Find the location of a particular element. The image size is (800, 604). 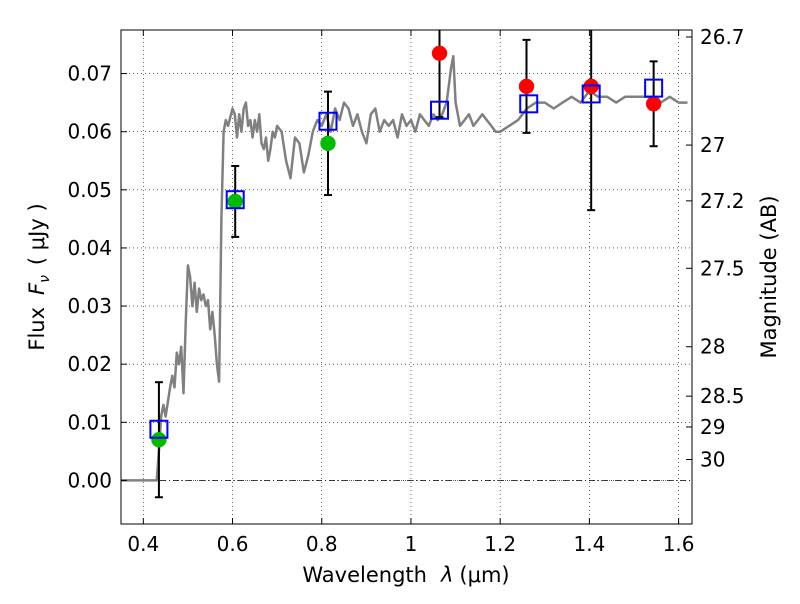

x-tick-label: 0.4 is located at coordinates (143, 544).